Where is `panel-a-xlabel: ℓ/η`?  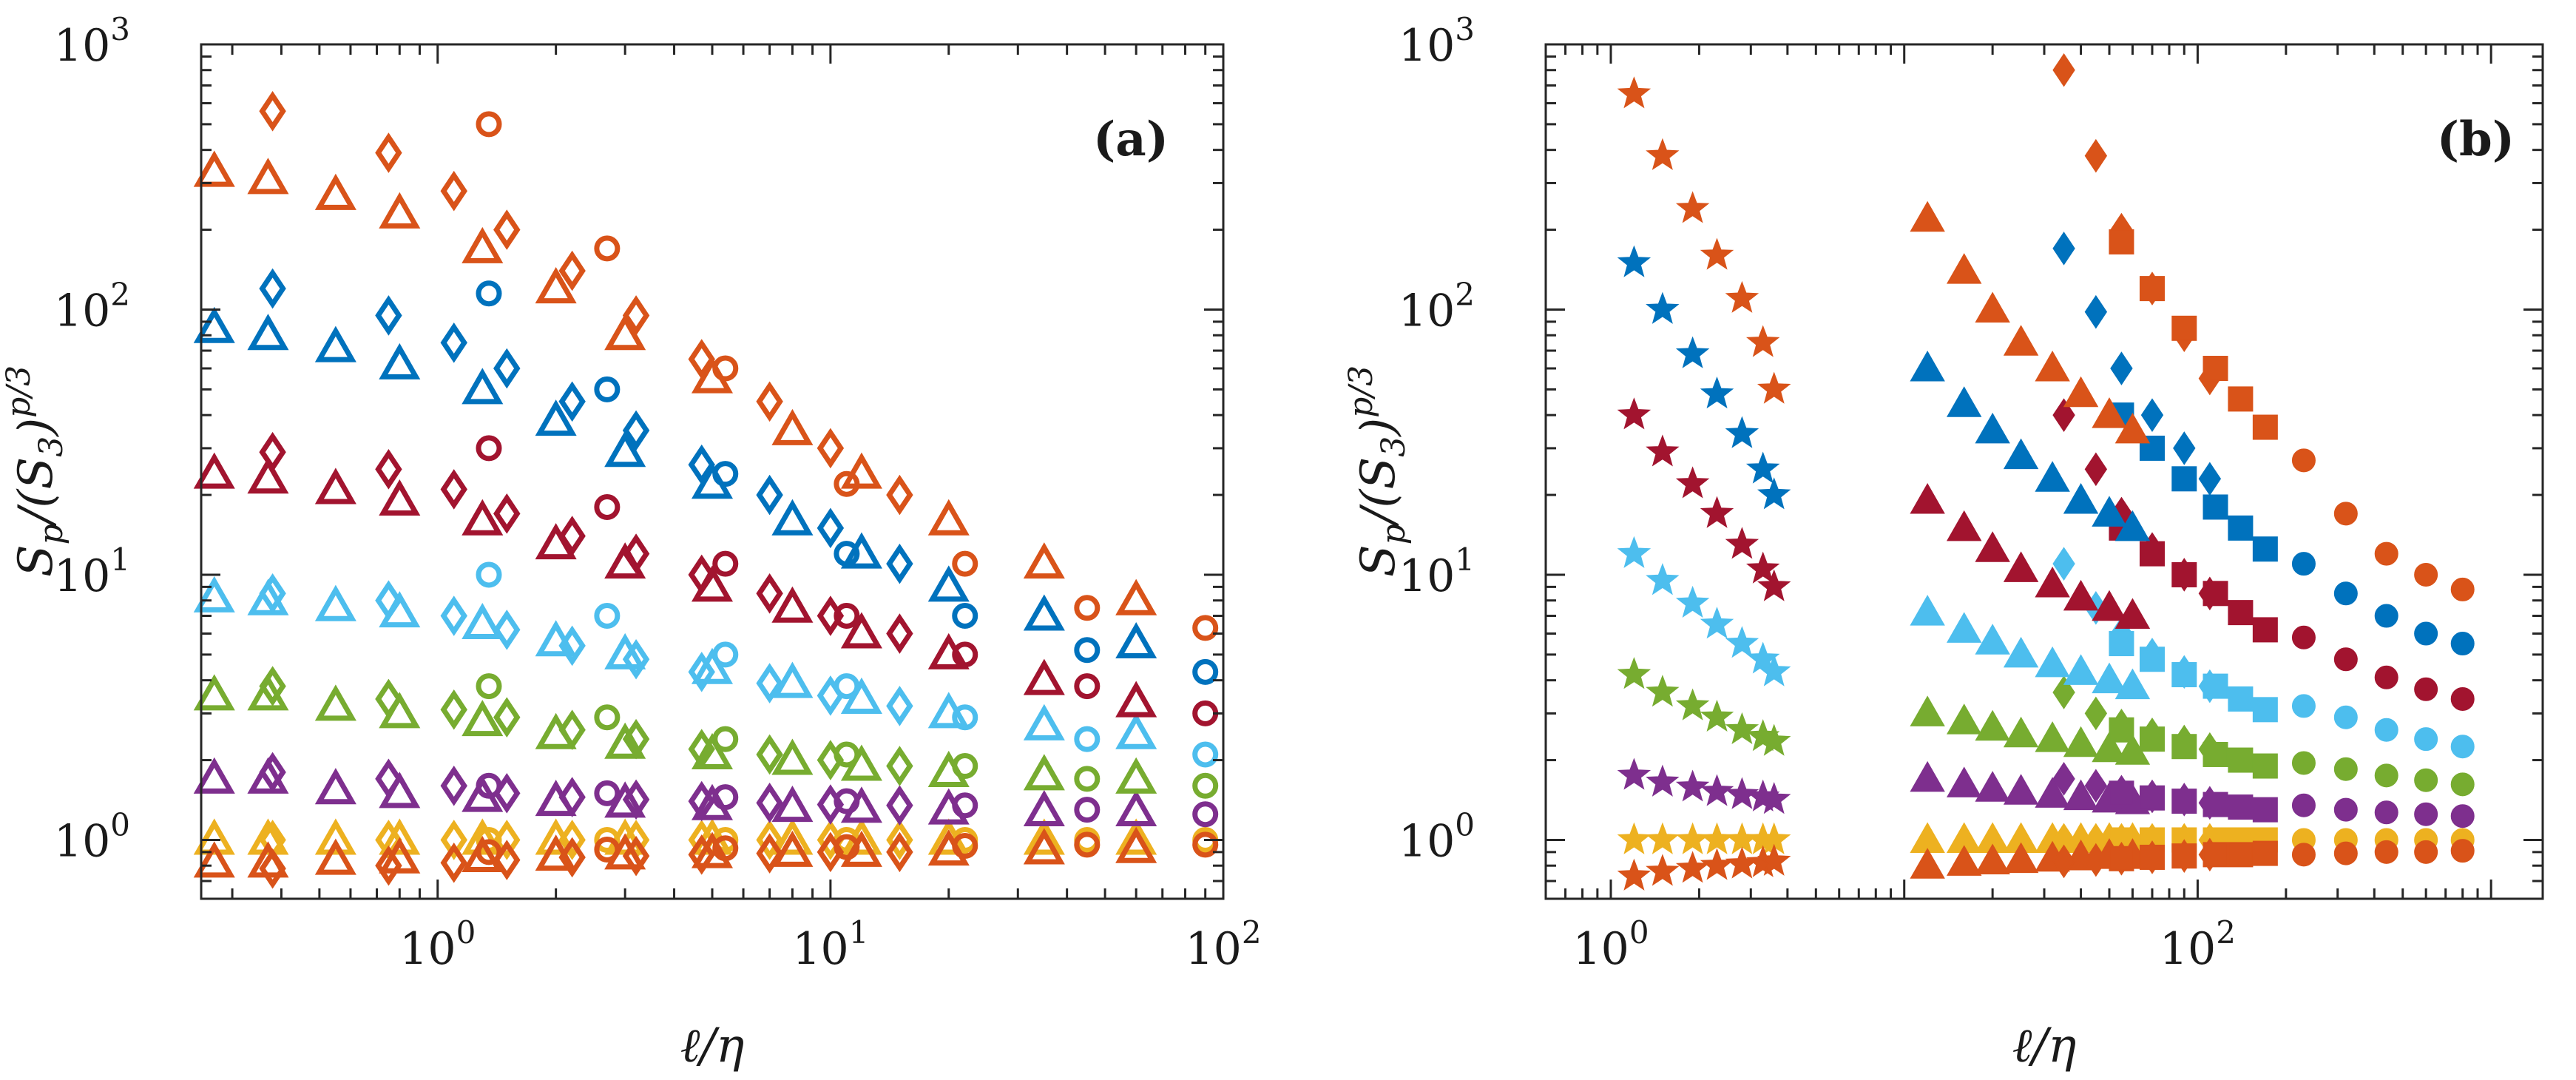
panel-a-xlabel: ℓ/η is located at coordinates (712, 1046).